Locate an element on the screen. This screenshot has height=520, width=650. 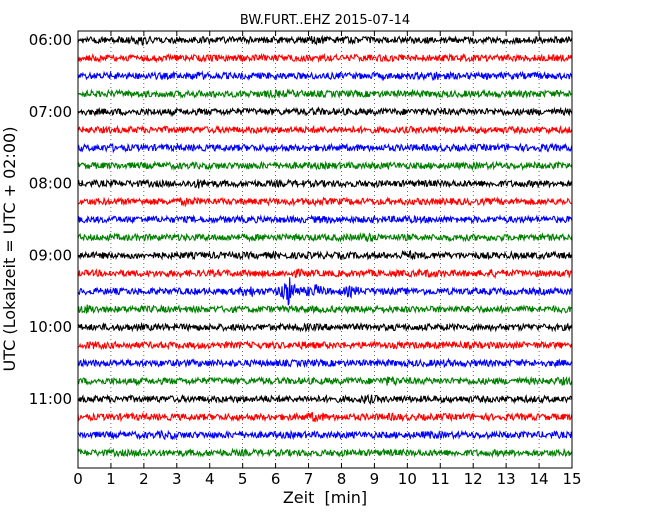
x-tick-label-2: 2 is located at coordinates (144, 479).